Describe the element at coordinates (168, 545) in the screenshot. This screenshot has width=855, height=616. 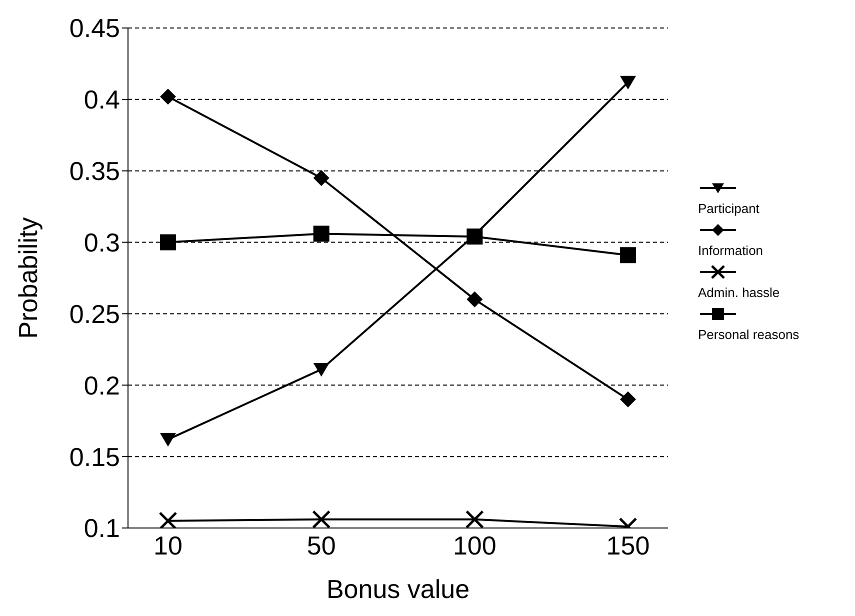
I see `x-tick-label: 10` at that location.